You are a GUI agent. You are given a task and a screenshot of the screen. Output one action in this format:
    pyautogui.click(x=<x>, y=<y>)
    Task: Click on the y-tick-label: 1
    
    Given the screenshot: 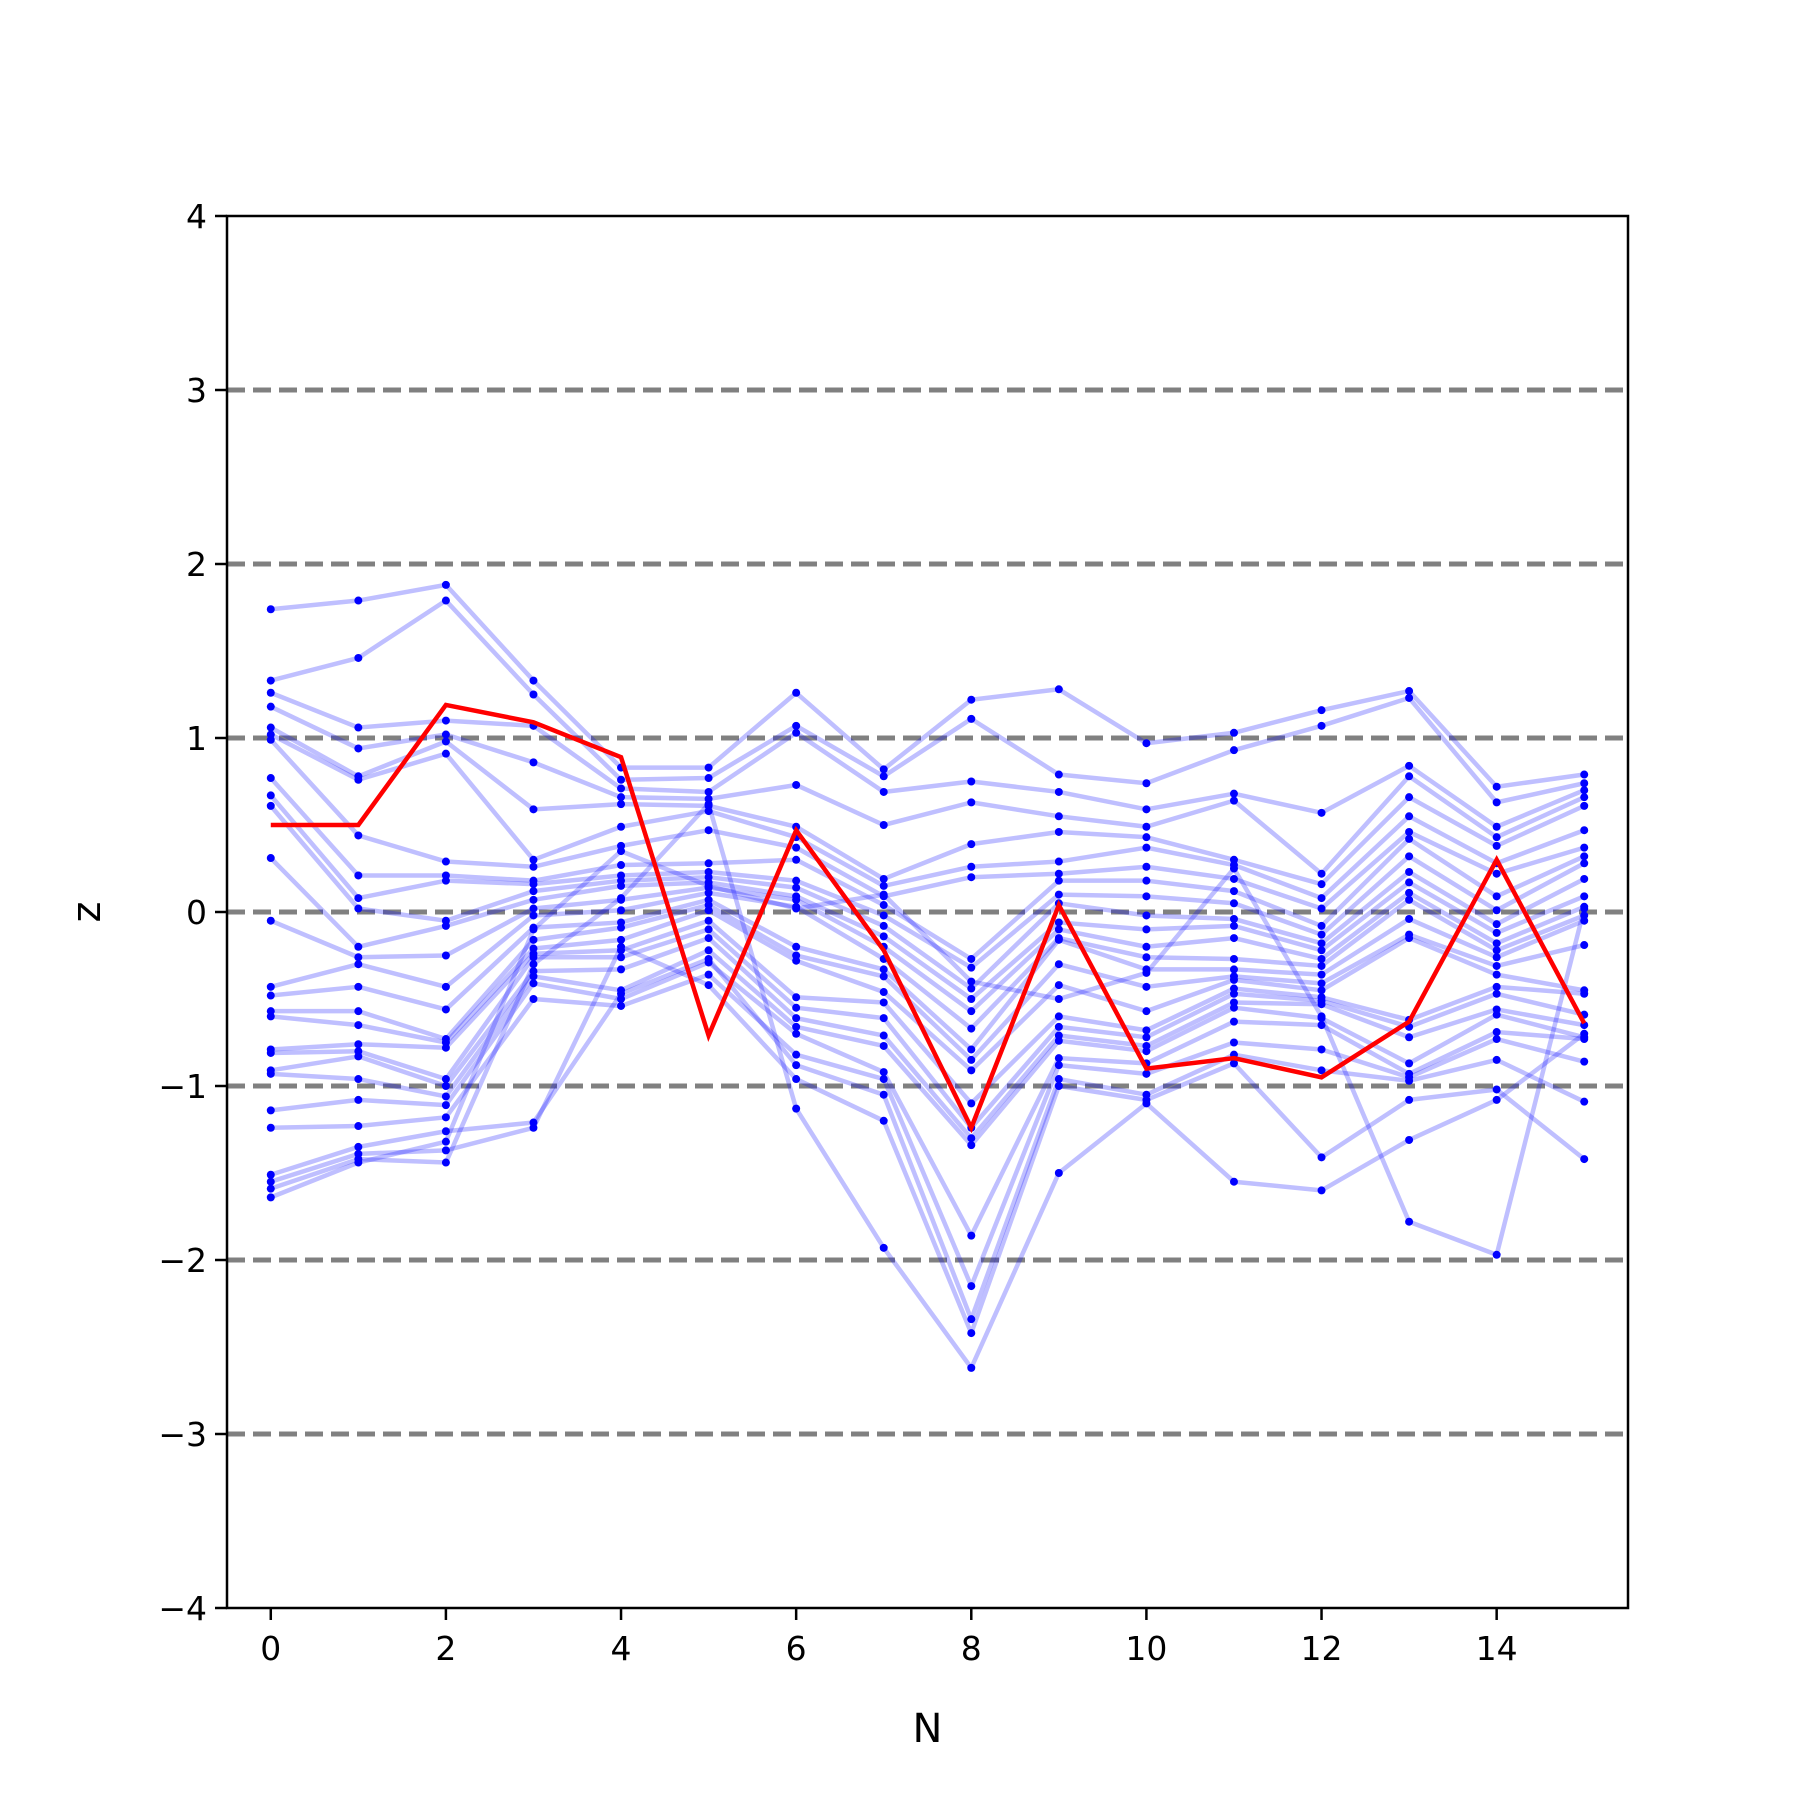 What is the action you would take?
    pyautogui.click(x=196, y=738)
    